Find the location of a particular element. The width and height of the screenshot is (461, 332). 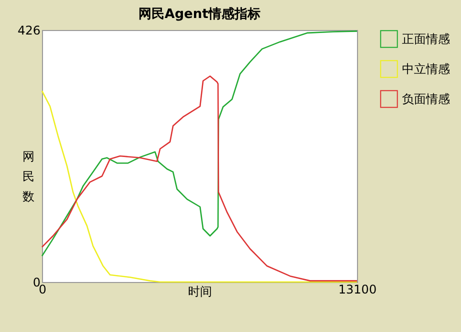

legend-label: 正面情感 is located at coordinates (426, 39).